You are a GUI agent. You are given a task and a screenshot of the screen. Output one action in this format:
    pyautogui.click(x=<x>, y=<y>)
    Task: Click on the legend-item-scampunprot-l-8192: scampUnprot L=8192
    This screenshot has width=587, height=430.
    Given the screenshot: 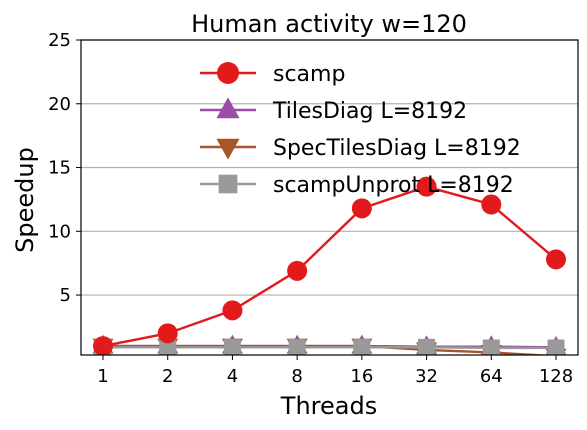 What is the action you would take?
    pyautogui.click(x=357, y=185)
    